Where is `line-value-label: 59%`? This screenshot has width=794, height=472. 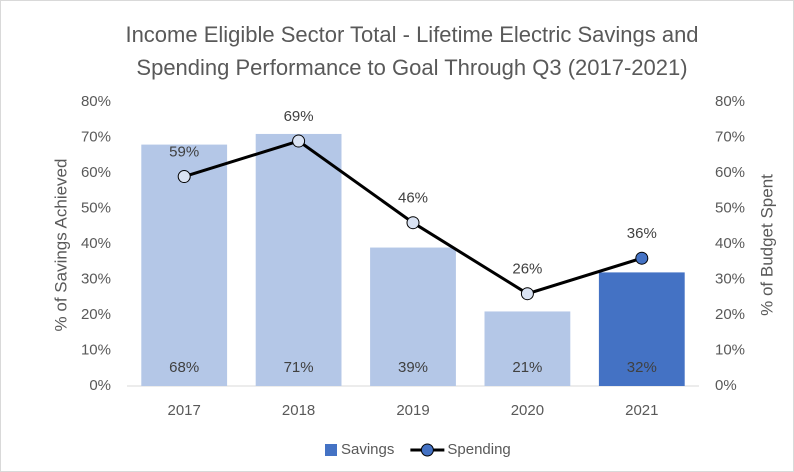 line-value-label: 59% is located at coordinates (184, 152).